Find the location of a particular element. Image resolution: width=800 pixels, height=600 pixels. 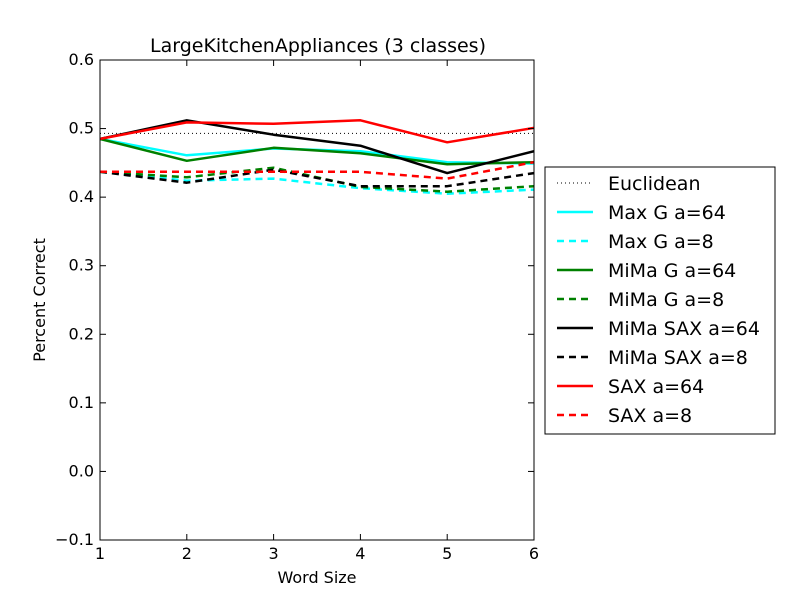

legend-entry-7: SAX a=64 is located at coordinates (656, 387).